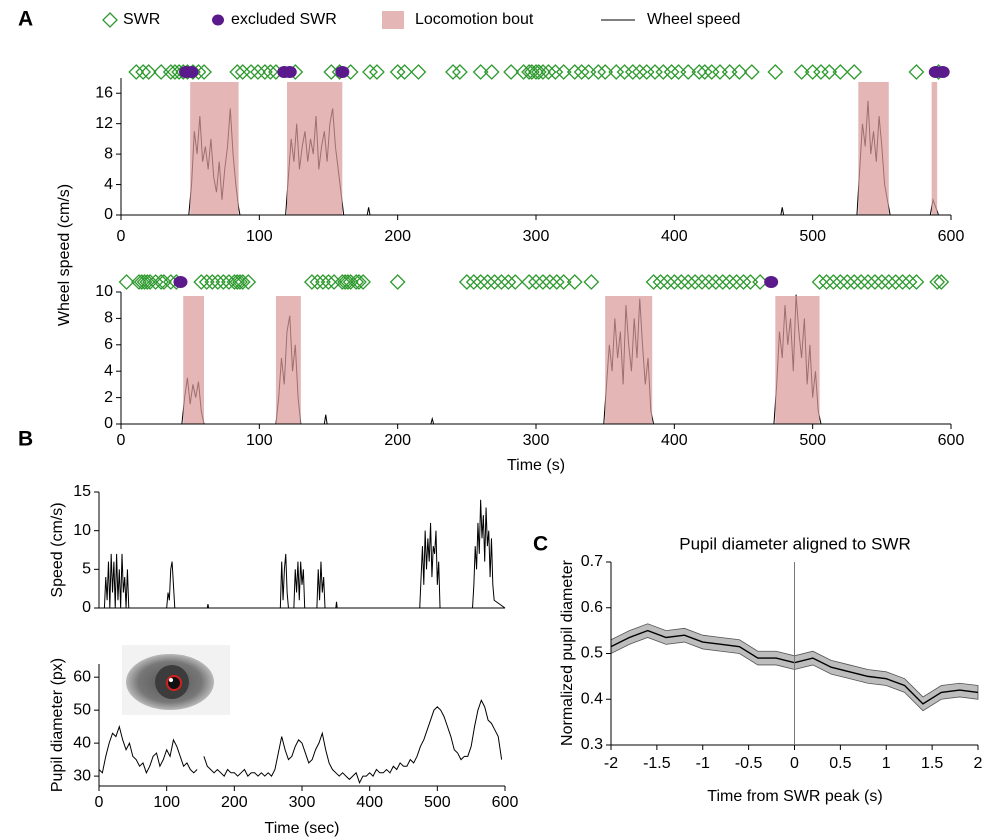 This screenshot has height=840, width=991. I want to click on y-tick-label: 60, so click(82, 676).